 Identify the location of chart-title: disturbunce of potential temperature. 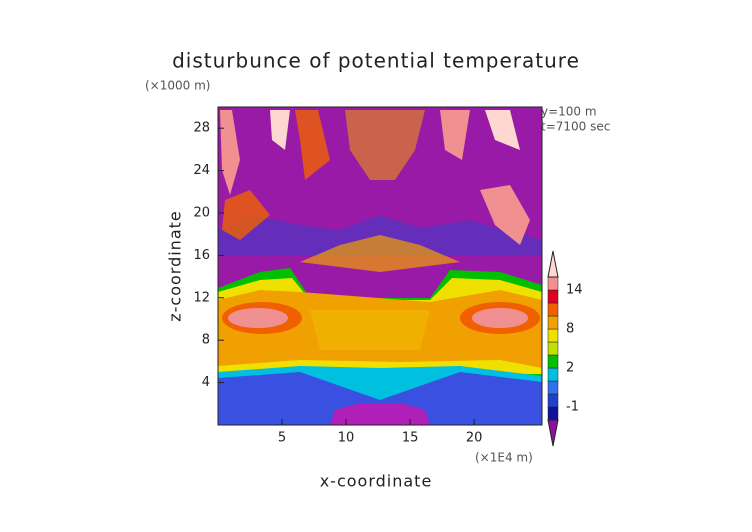
(376, 61).